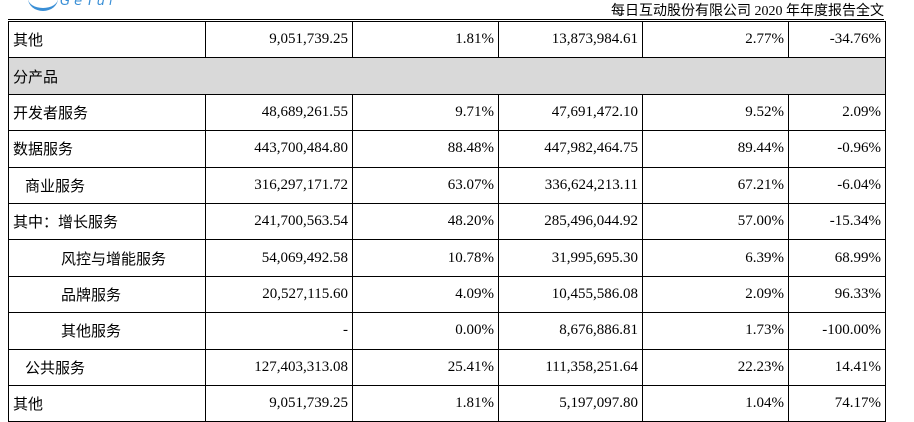  I want to click on cell-value: 241,700,563.54, so click(279, 221).